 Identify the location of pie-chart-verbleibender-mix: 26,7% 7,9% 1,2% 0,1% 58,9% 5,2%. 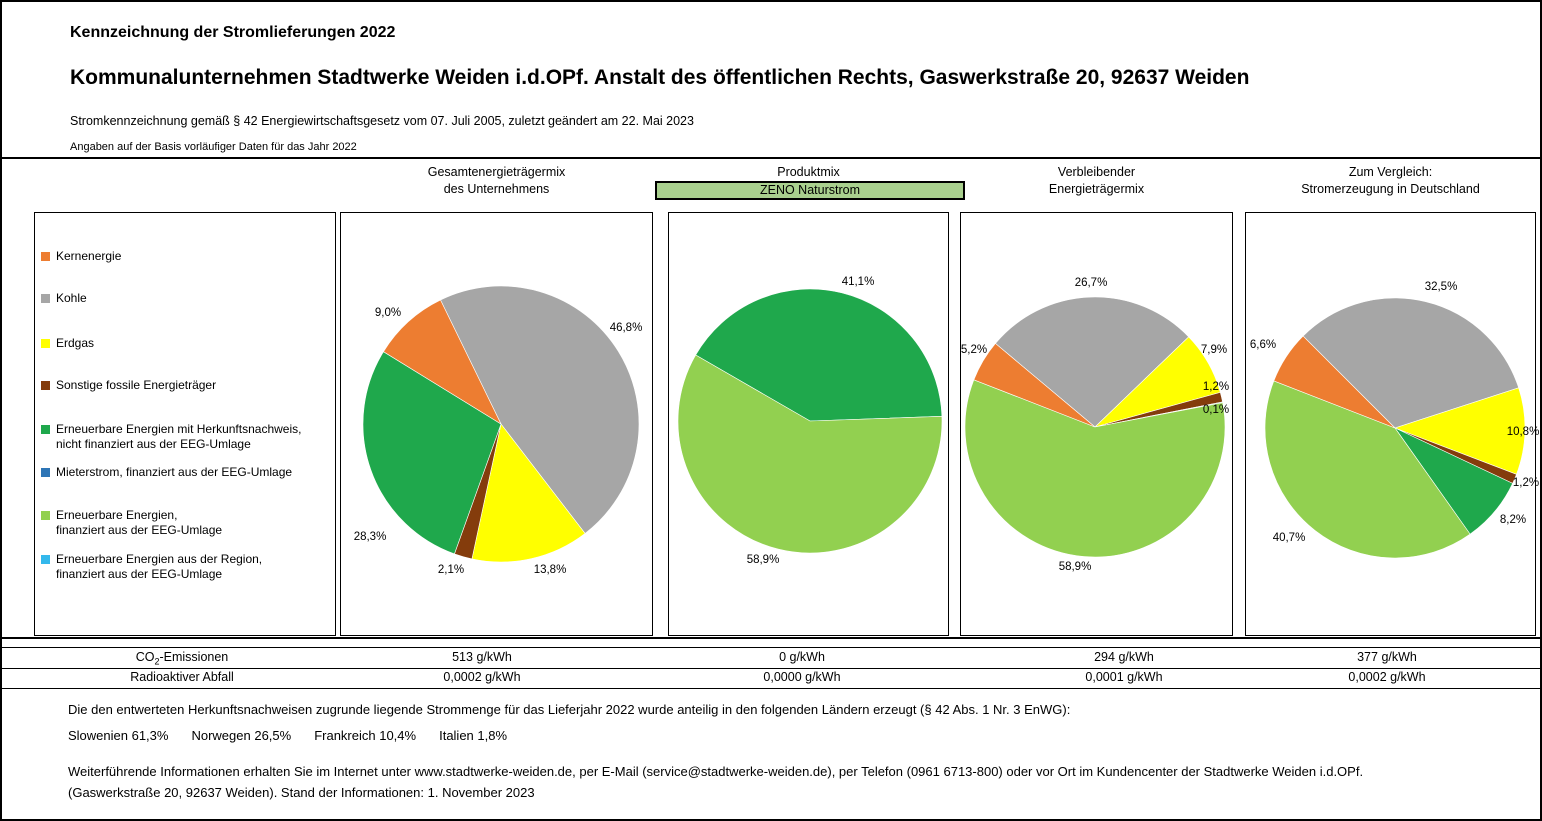
(1096, 424).